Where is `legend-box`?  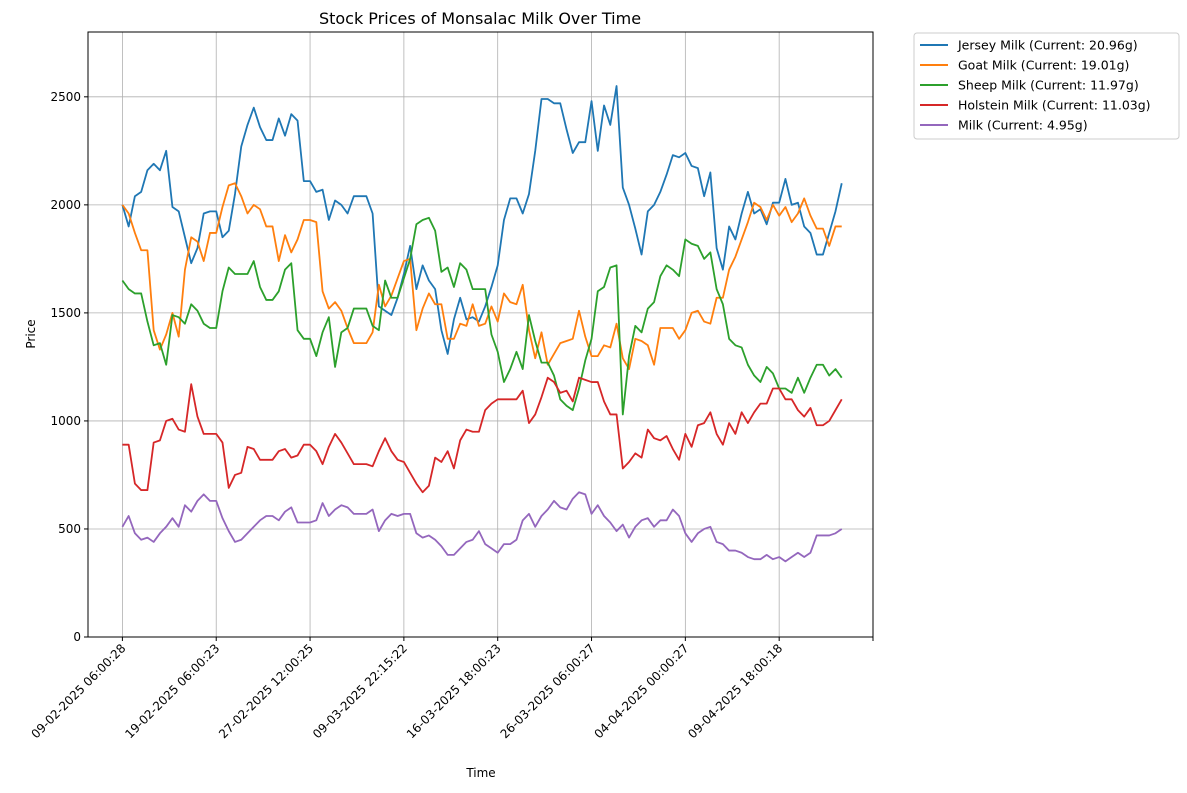
legend-box is located at coordinates (1046, 86).